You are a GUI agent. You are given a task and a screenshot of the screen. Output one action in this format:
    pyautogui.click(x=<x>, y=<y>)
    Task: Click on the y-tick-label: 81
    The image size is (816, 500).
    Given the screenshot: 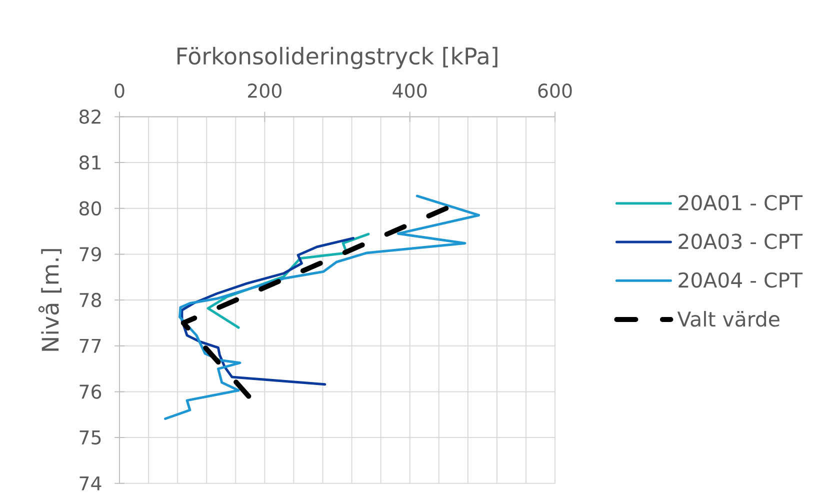 What is the action you would take?
    pyautogui.click(x=90, y=162)
    